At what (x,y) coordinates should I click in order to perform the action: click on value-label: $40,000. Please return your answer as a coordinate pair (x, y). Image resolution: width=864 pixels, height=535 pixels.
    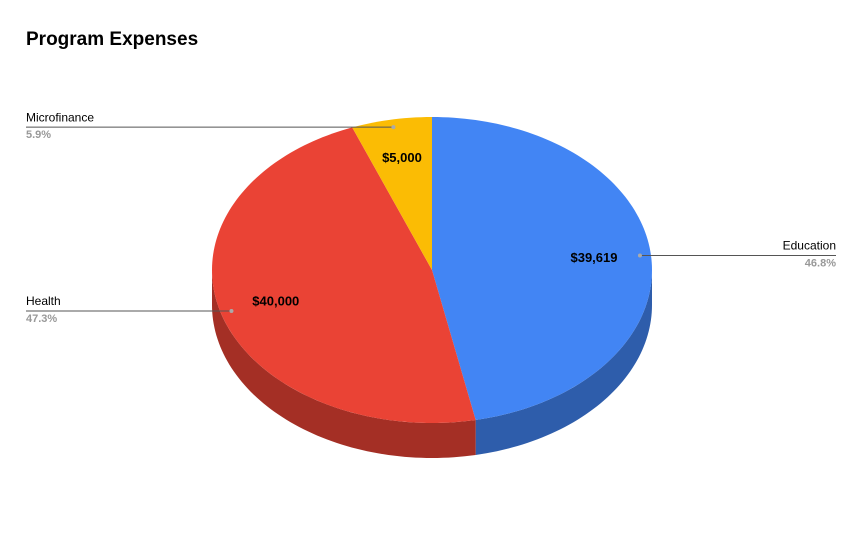
    Looking at the image, I should click on (275, 300).